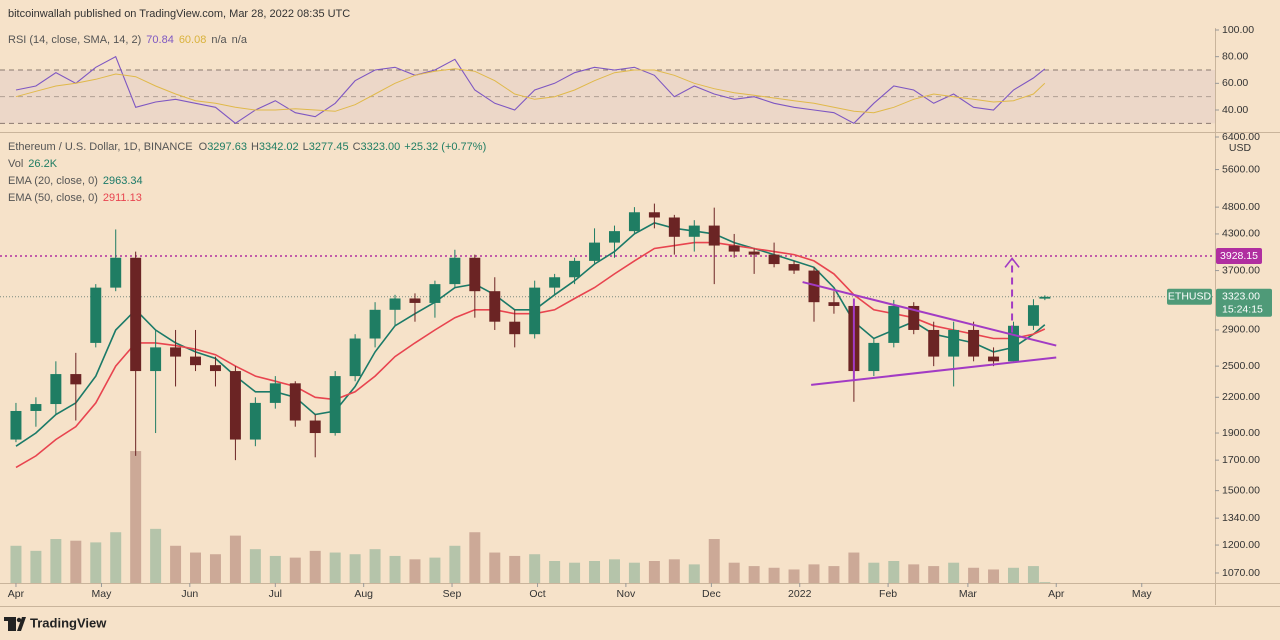 The image size is (1280, 640). What do you see at coordinates (1241, 207) in the screenshot?
I see `y-tick-label: 4800.00` at bounding box center [1241, 207].